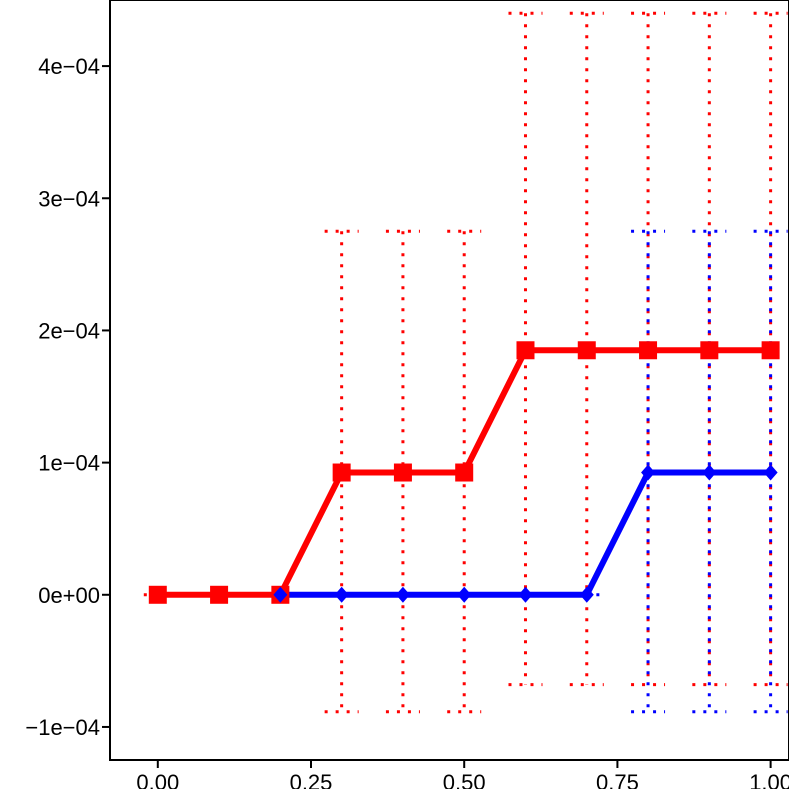 Image resolution: width=789 pixels, height=789 pixels. I want to click on y-tick-label: 2e−04, so click(69, 330).